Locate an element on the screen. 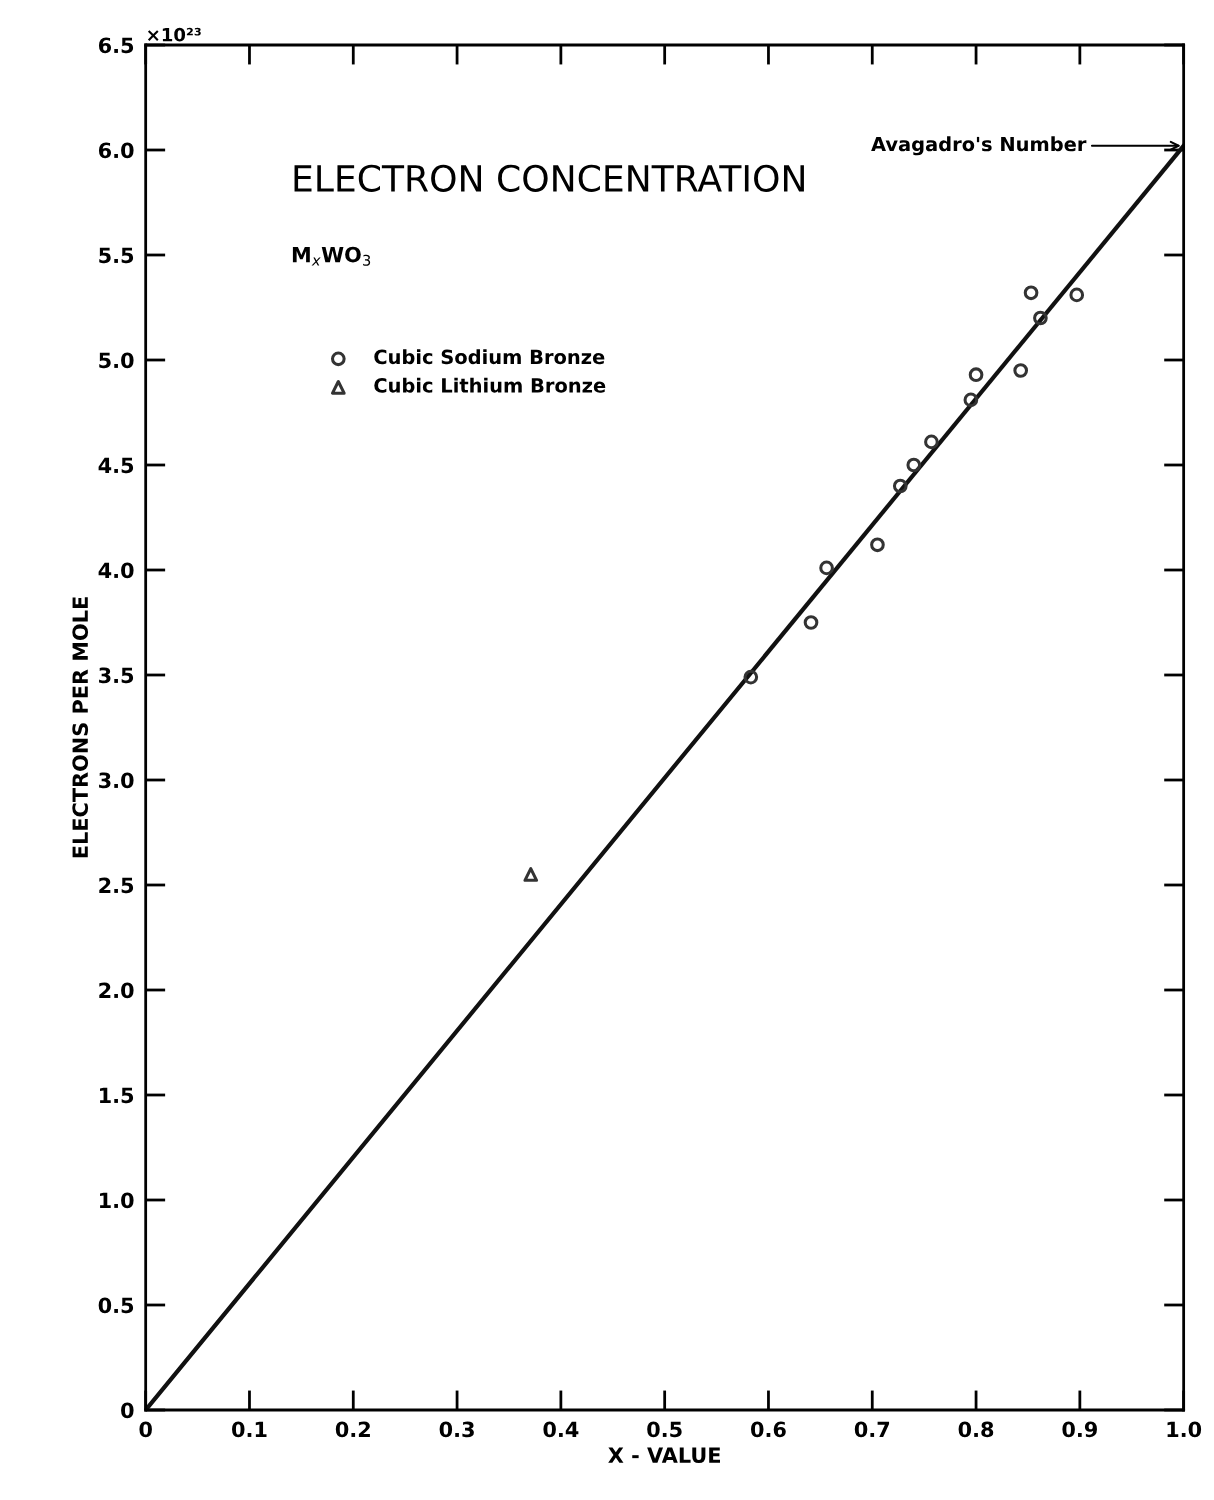  x-tick-label: 0.4 is located at coordinates (561, 1429).